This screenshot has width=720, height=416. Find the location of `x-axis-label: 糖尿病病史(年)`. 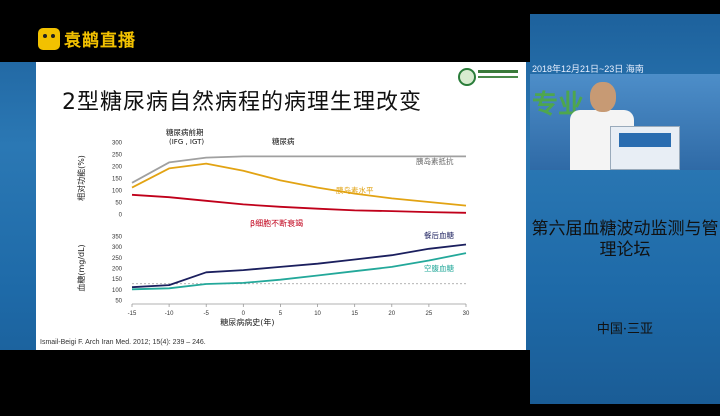

x-axis-label: 糖尿病病史(年) is located at coordinates (247, 322).